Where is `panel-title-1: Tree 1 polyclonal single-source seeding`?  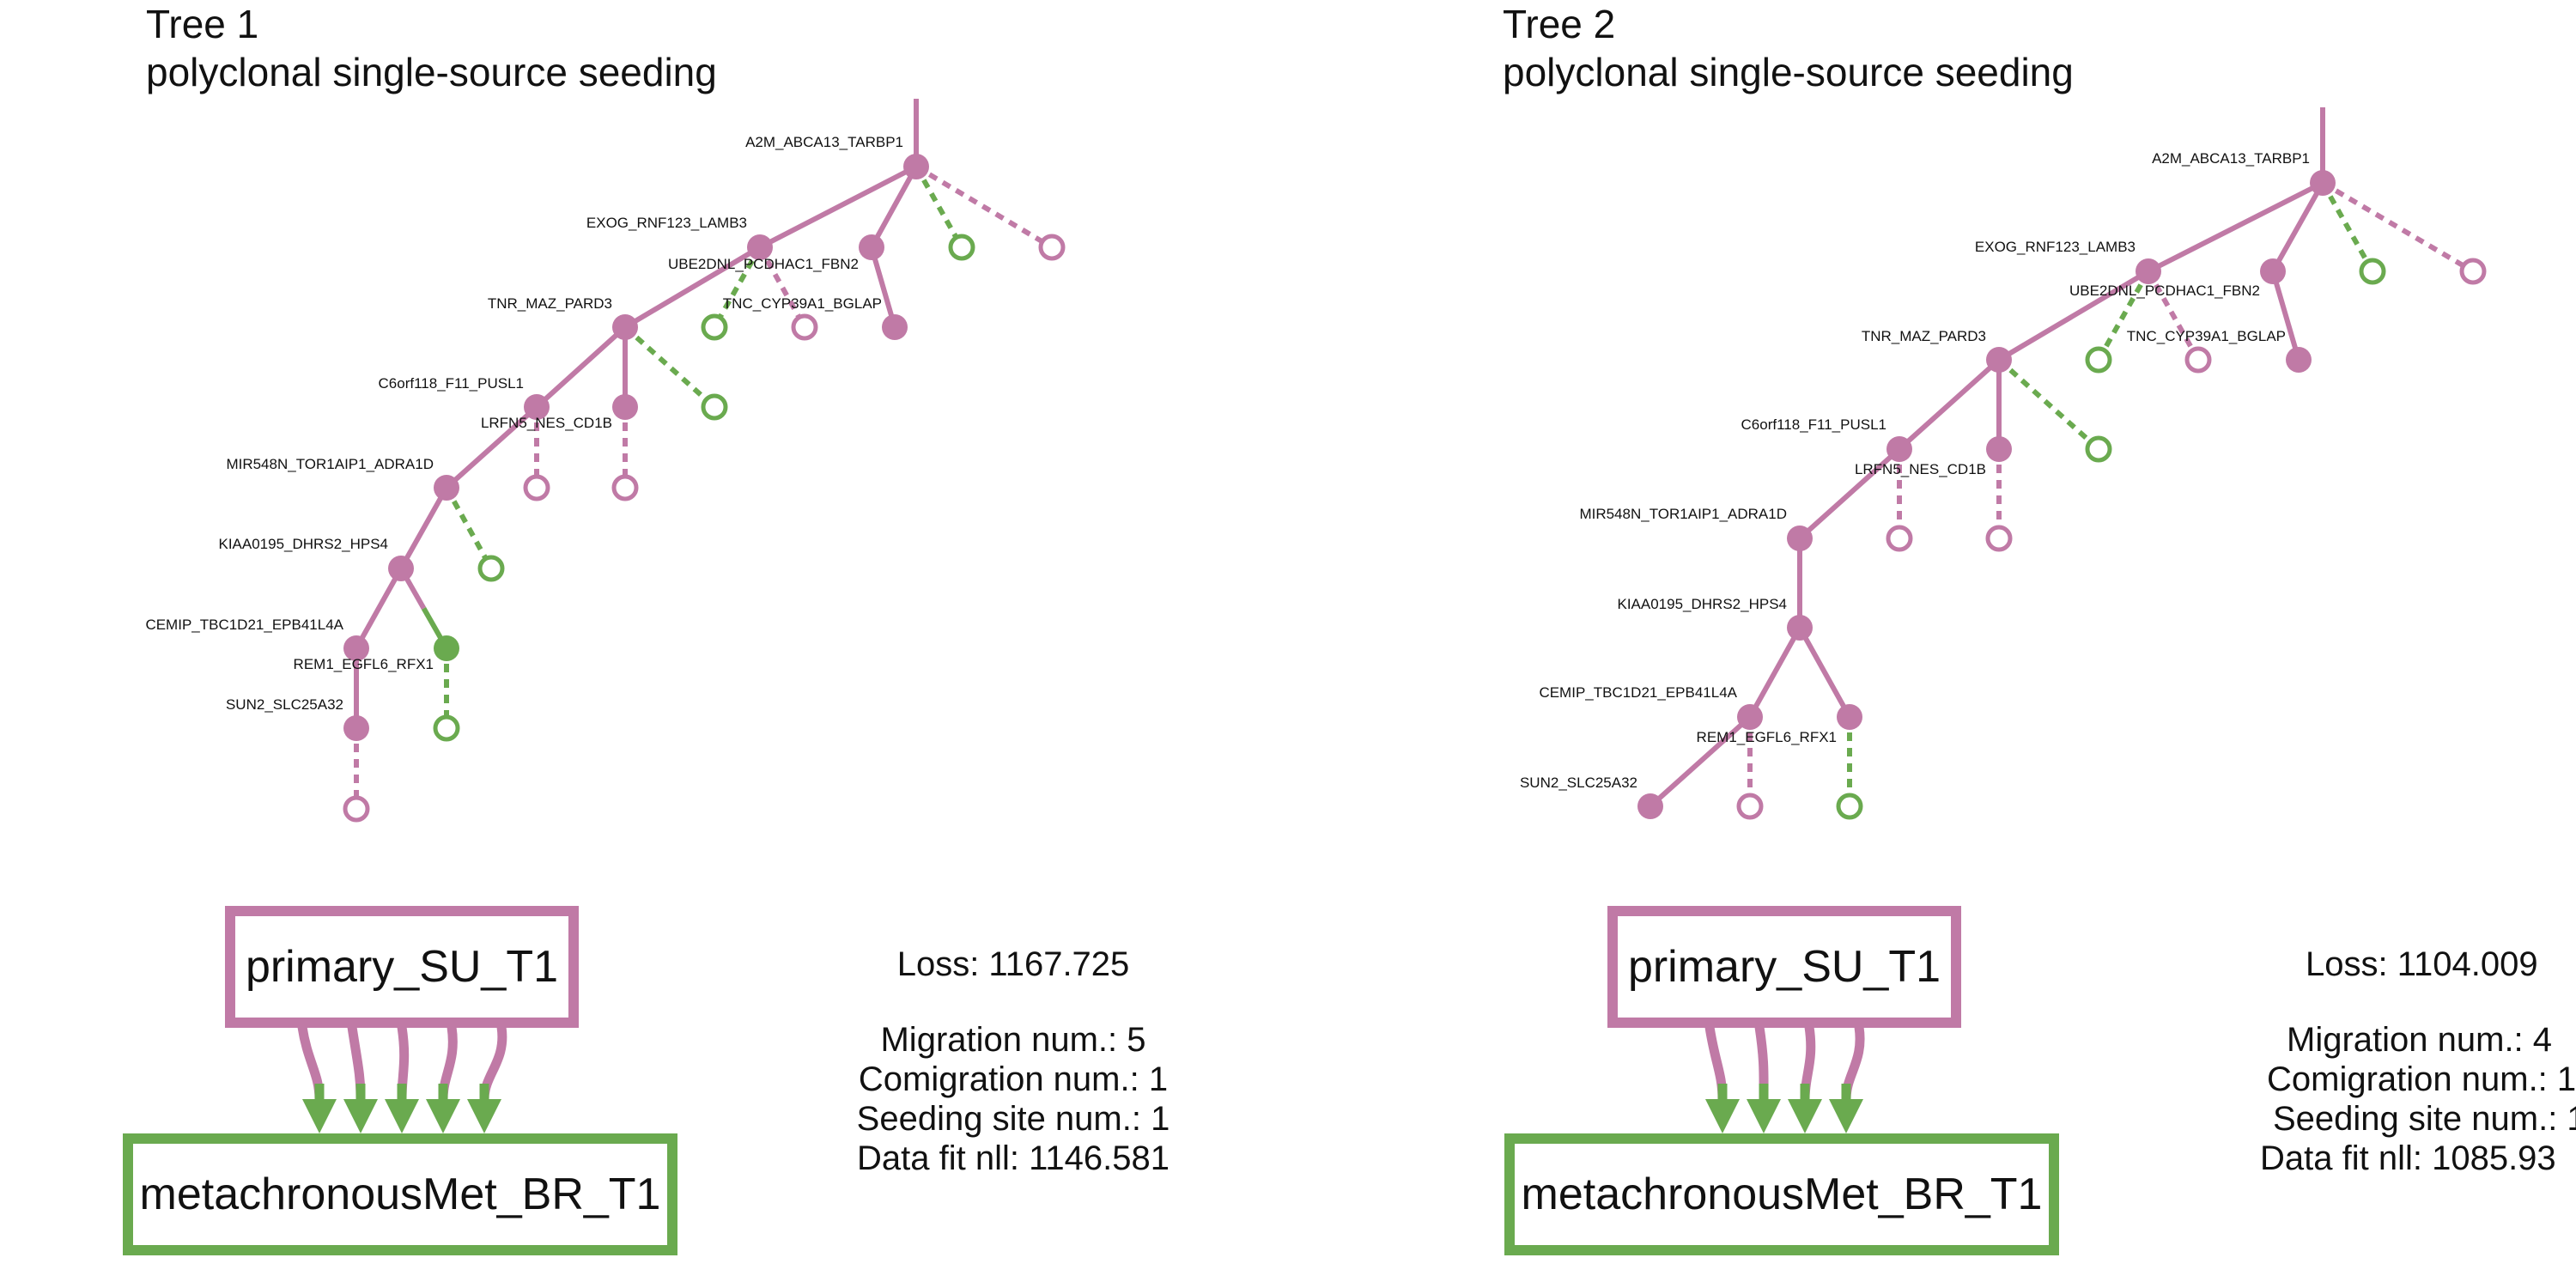
panel-title-1: Tree 1 polyclonal single-source seeding is located at coordinates (431, 48).